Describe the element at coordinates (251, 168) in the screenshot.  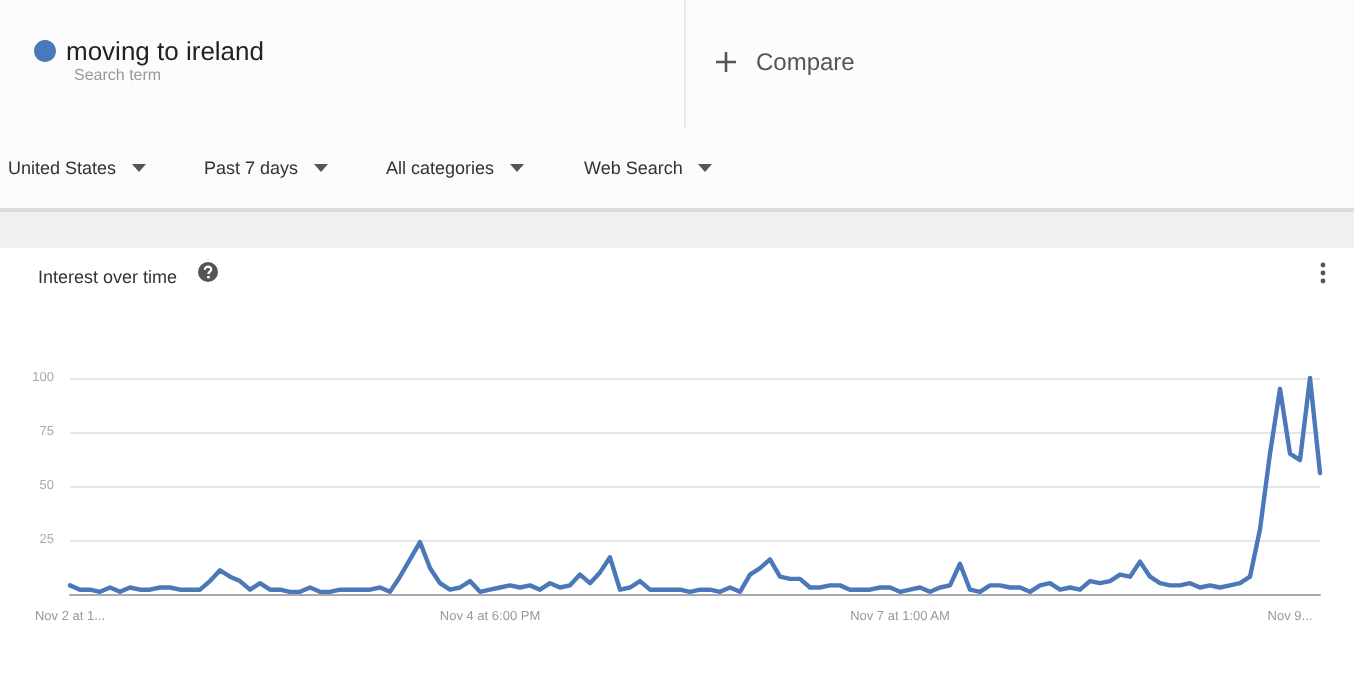
I see `text: Past 7 days` at that location.